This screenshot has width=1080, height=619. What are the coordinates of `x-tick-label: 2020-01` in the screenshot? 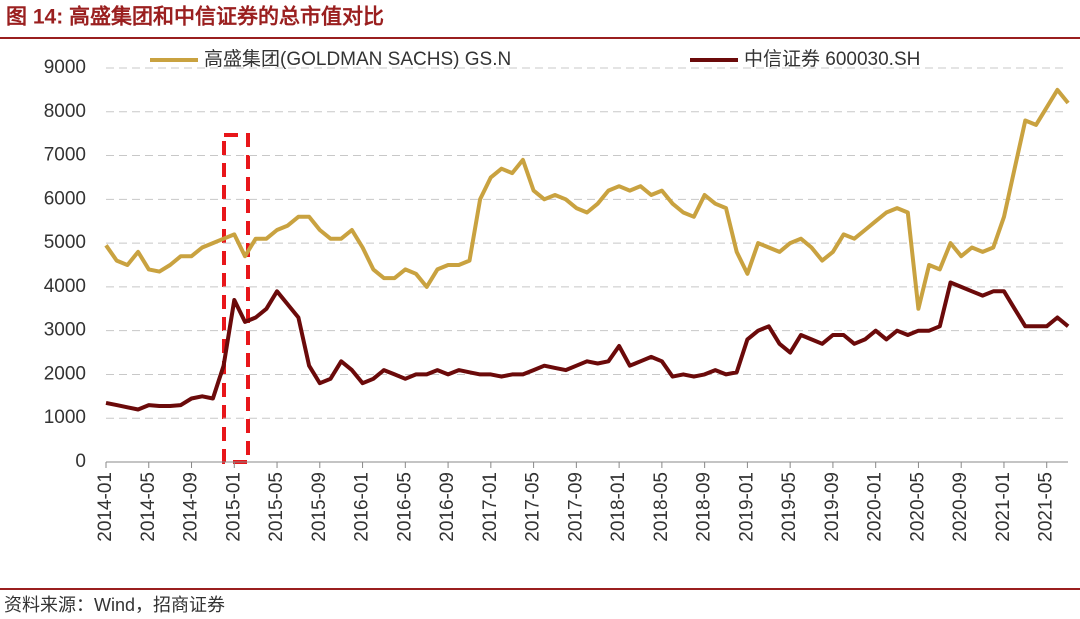 It's located at (875, 507).